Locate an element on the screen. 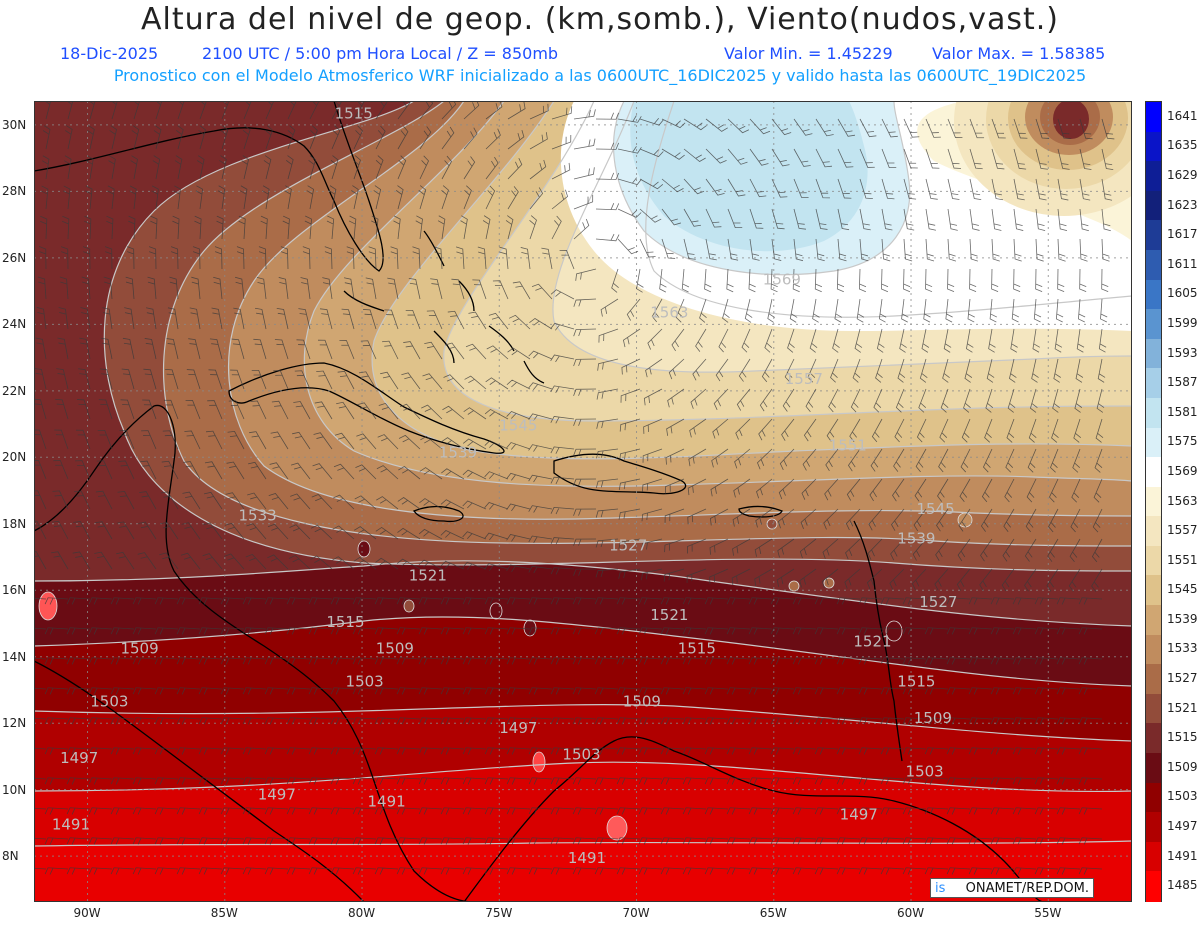  colorbar-label-1641: 1641 is located at coordinates (1182, 115).